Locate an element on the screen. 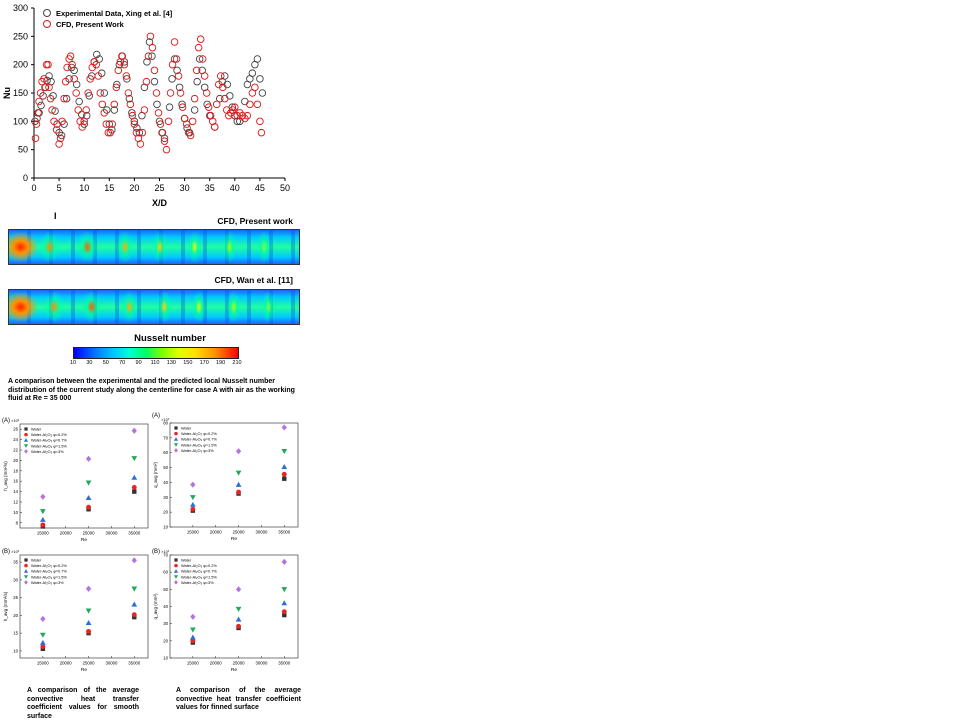  colorbar-tick-label: 130 is located at coordinates (171, 363).